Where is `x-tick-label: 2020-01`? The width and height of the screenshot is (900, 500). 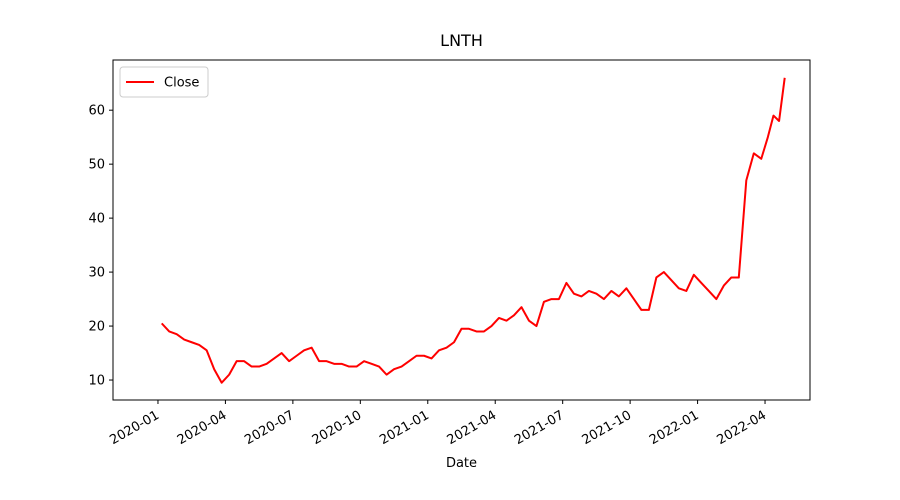
x-tick-label: 2020-01 is located at coordinates (134, 428).